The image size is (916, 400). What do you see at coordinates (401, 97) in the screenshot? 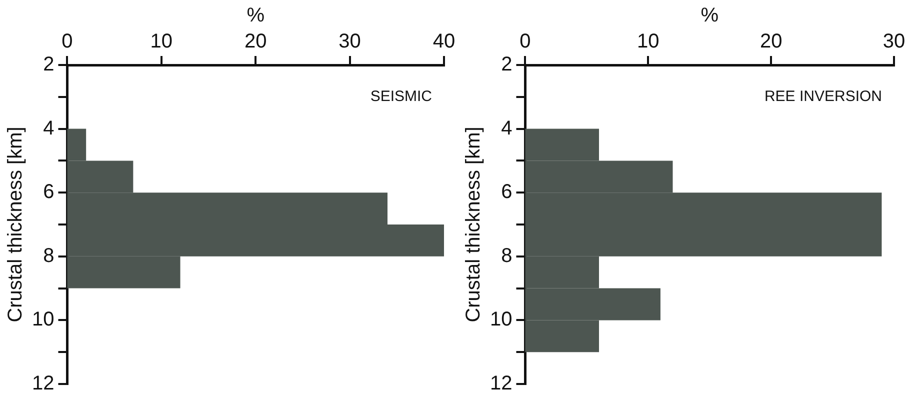
I see `annotation: SEISMIC` at bounding box center [401, 97].